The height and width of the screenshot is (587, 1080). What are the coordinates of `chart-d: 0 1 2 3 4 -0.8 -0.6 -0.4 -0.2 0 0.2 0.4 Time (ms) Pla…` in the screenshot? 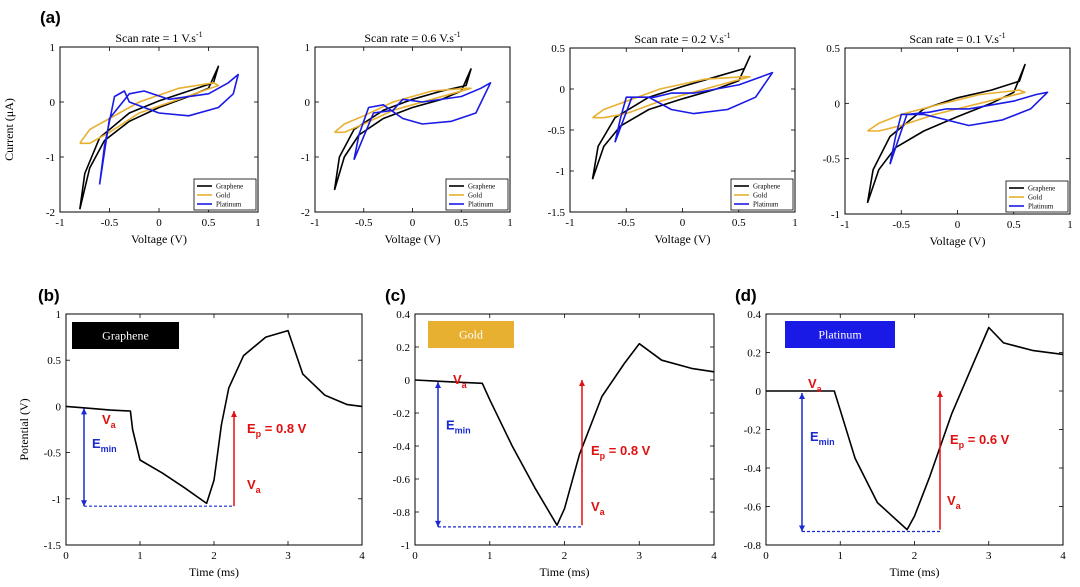 It's located at (905, 444).